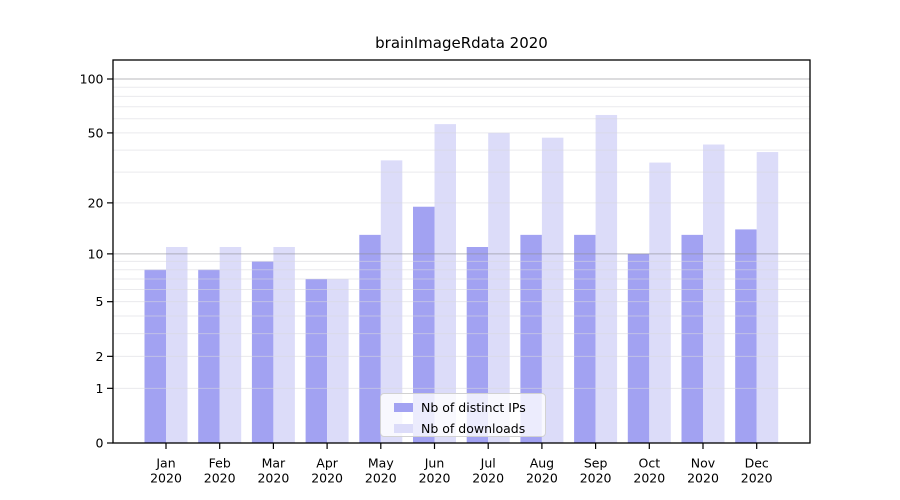 This screenshot has height=500, width=900. I want to click on y-axis-tick-label: 0, so click(100, 443).